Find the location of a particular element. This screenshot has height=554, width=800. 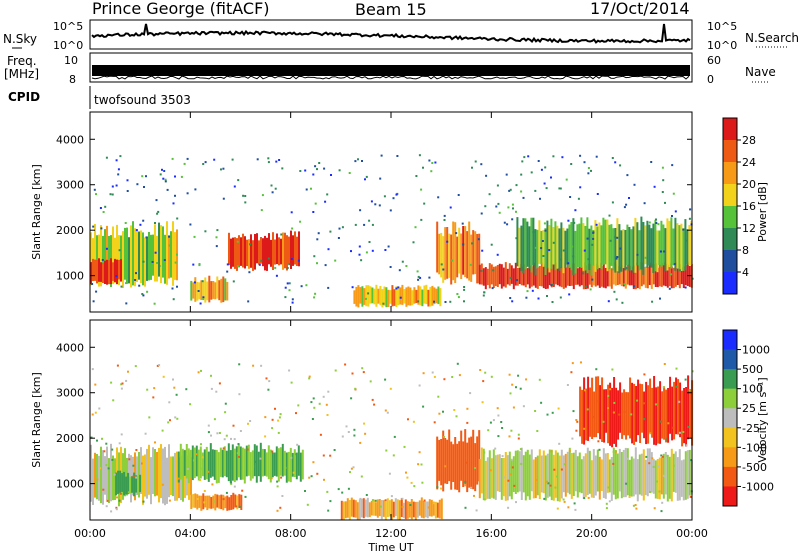

freq-label-line2: [MHz] is located at coordinates (21, 74).